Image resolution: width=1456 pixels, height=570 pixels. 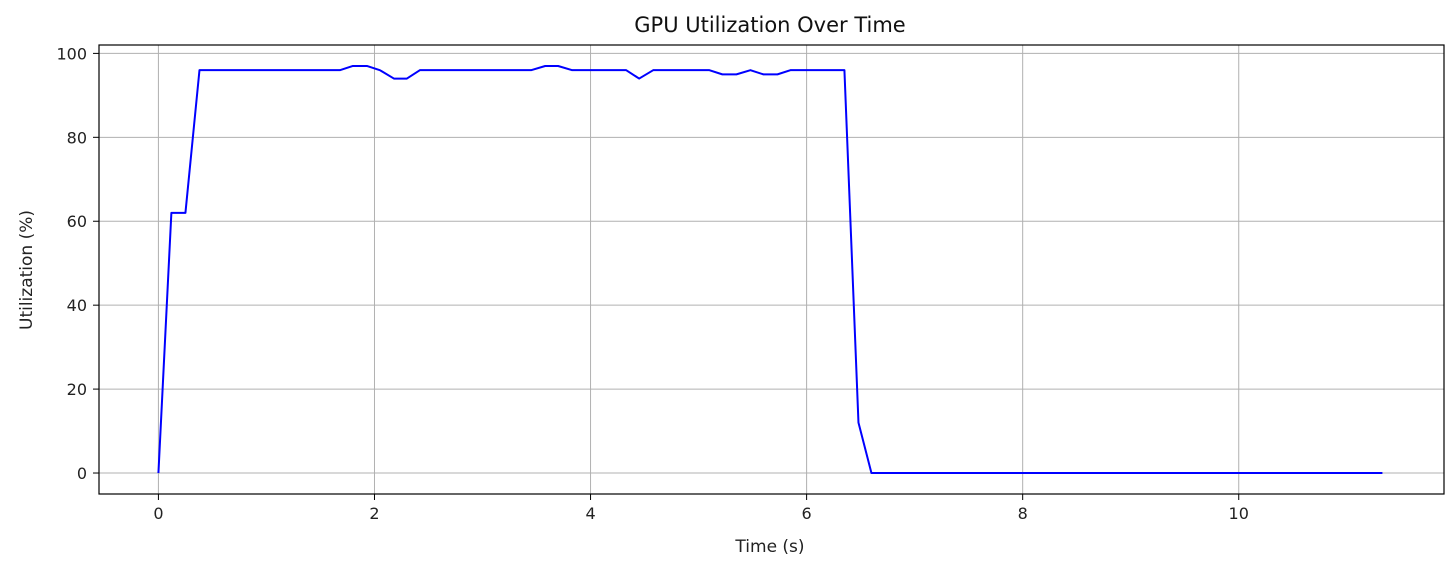 What do you see at coordinates (590, 513) in the screenshot?
I see `x-tick-label: 4` at bounding box center [590, 513].